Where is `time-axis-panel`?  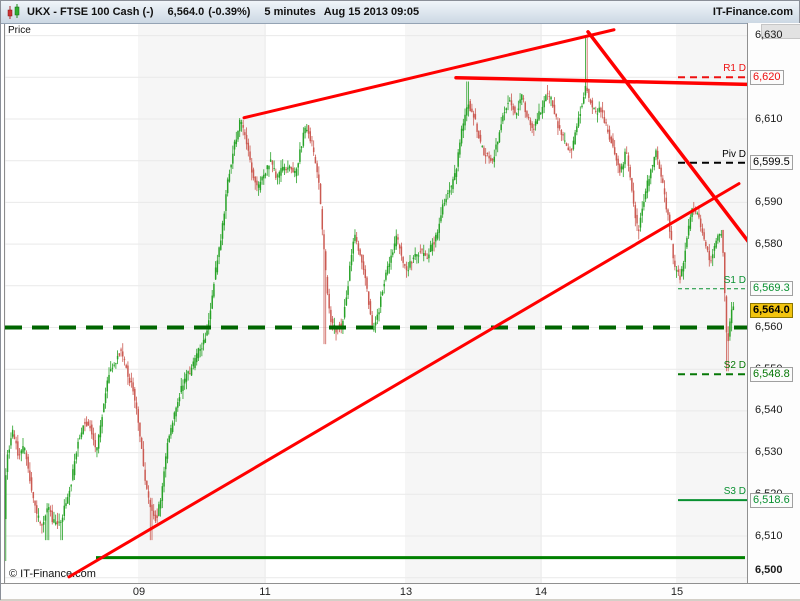 time-axis-panel is located at coordinates (400, 591).